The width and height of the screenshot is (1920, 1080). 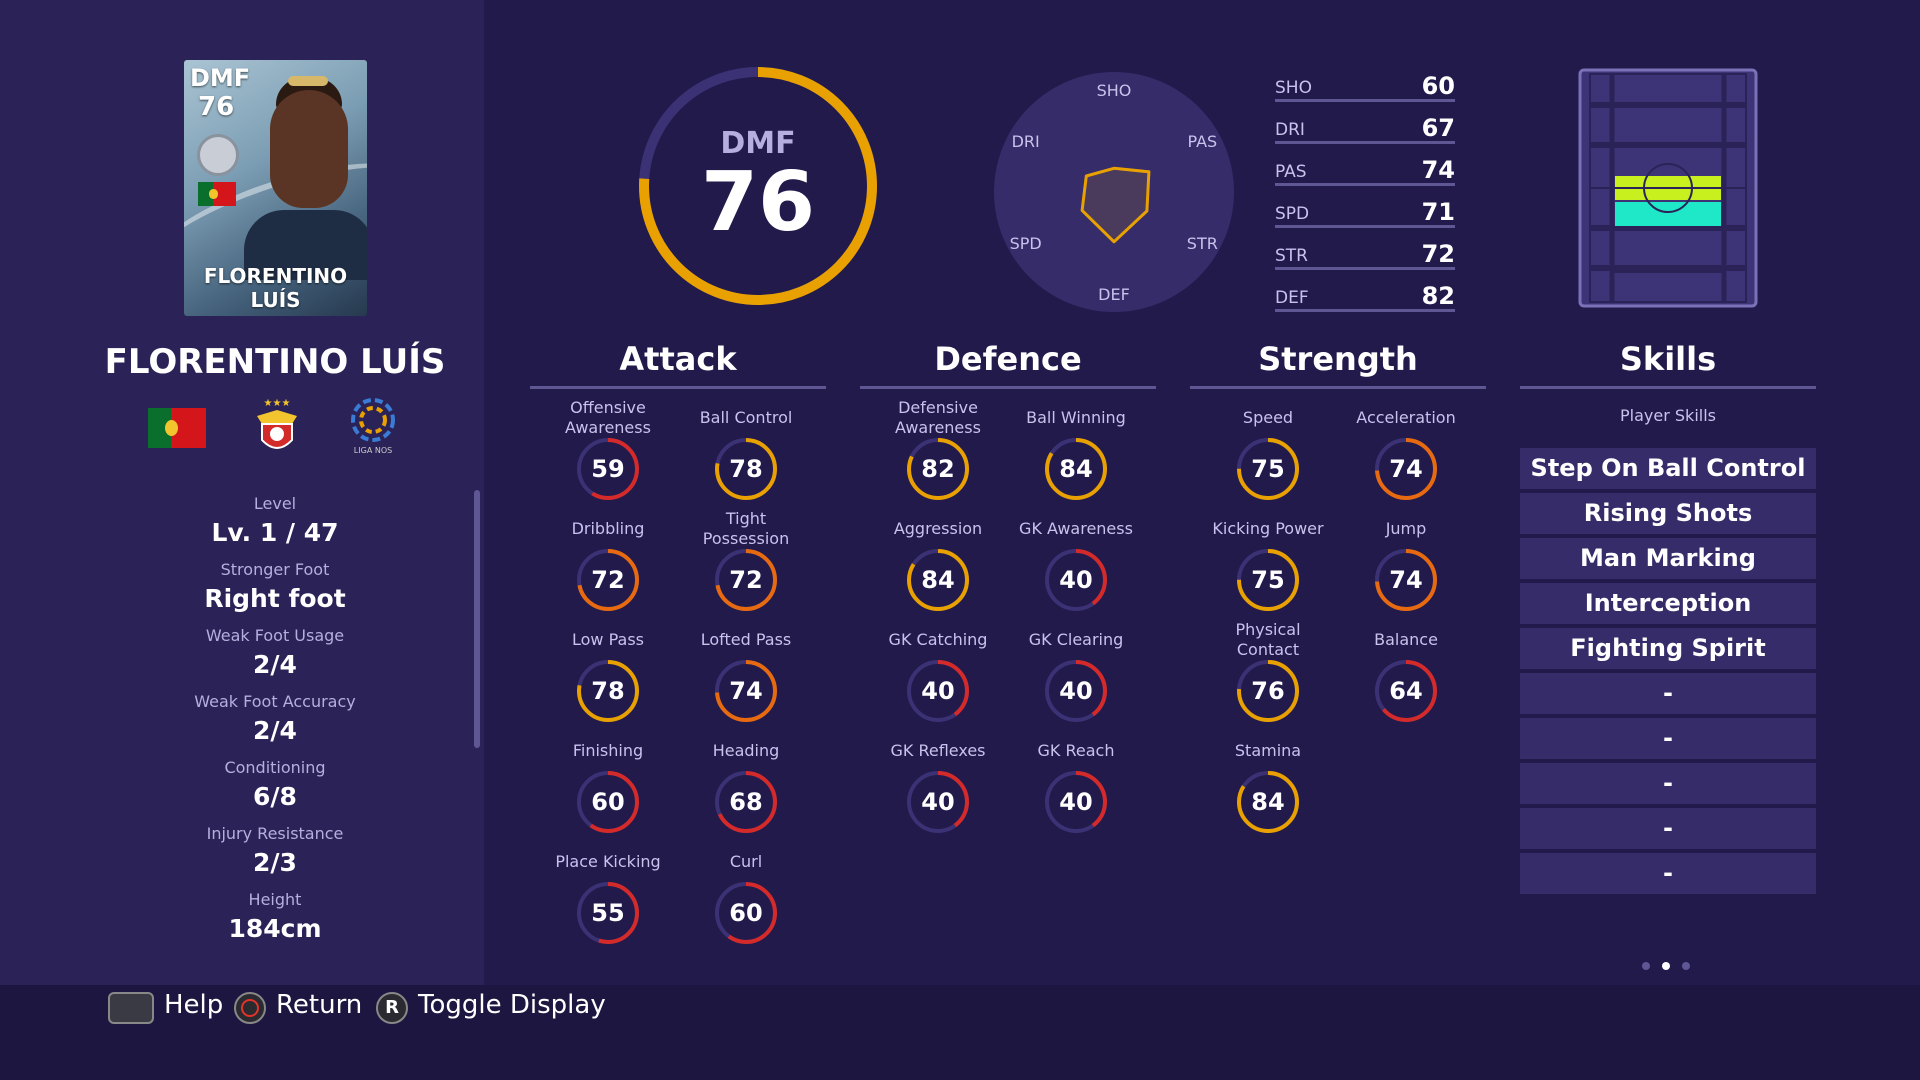 I want to click on radar-label: PAS, so click(x=1202, y=141).